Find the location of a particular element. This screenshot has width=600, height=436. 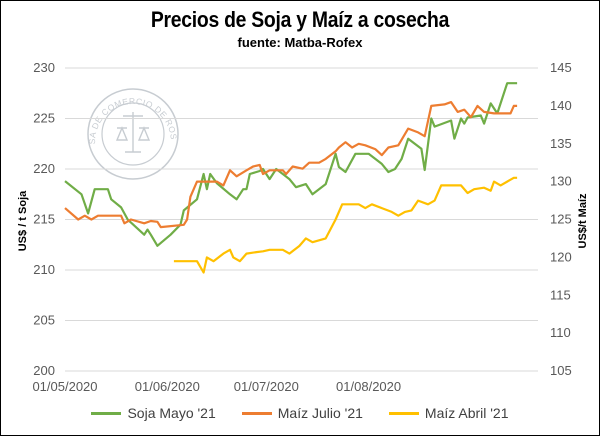

y-tick-left: 215 is located at coordinates (44, 219).